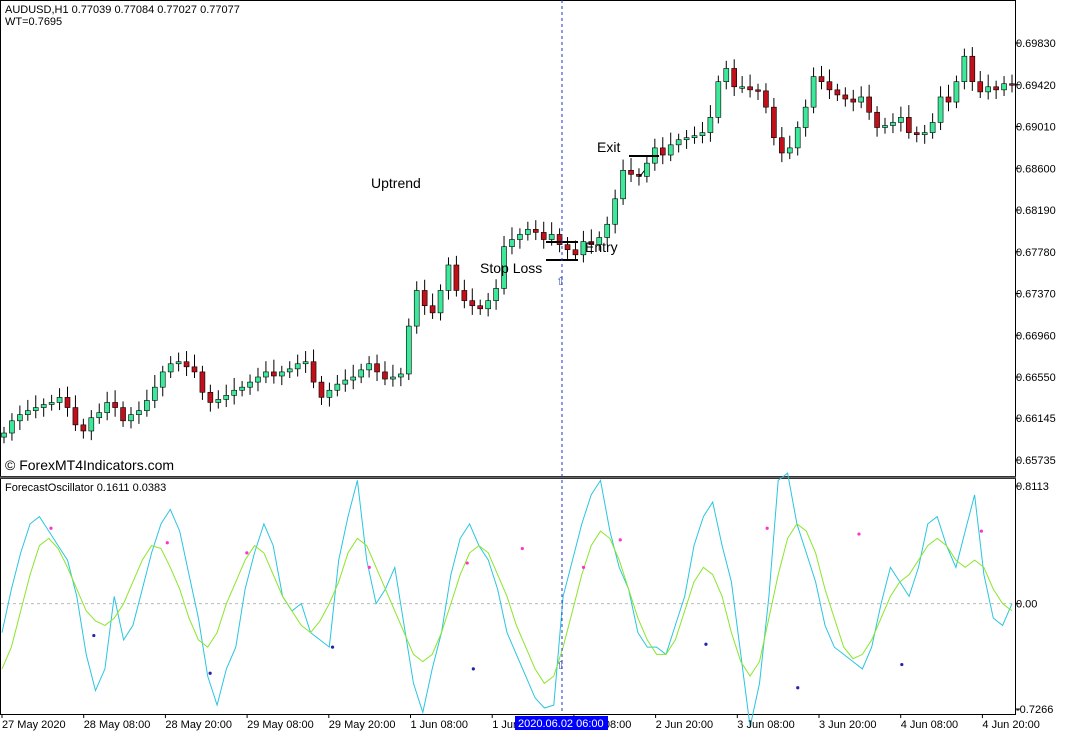 The image size is (1068, 735). Describe the element at coordinates (1034, 710) in the screenshot. I see `indicator-tick-label: -0.7266` at that location.